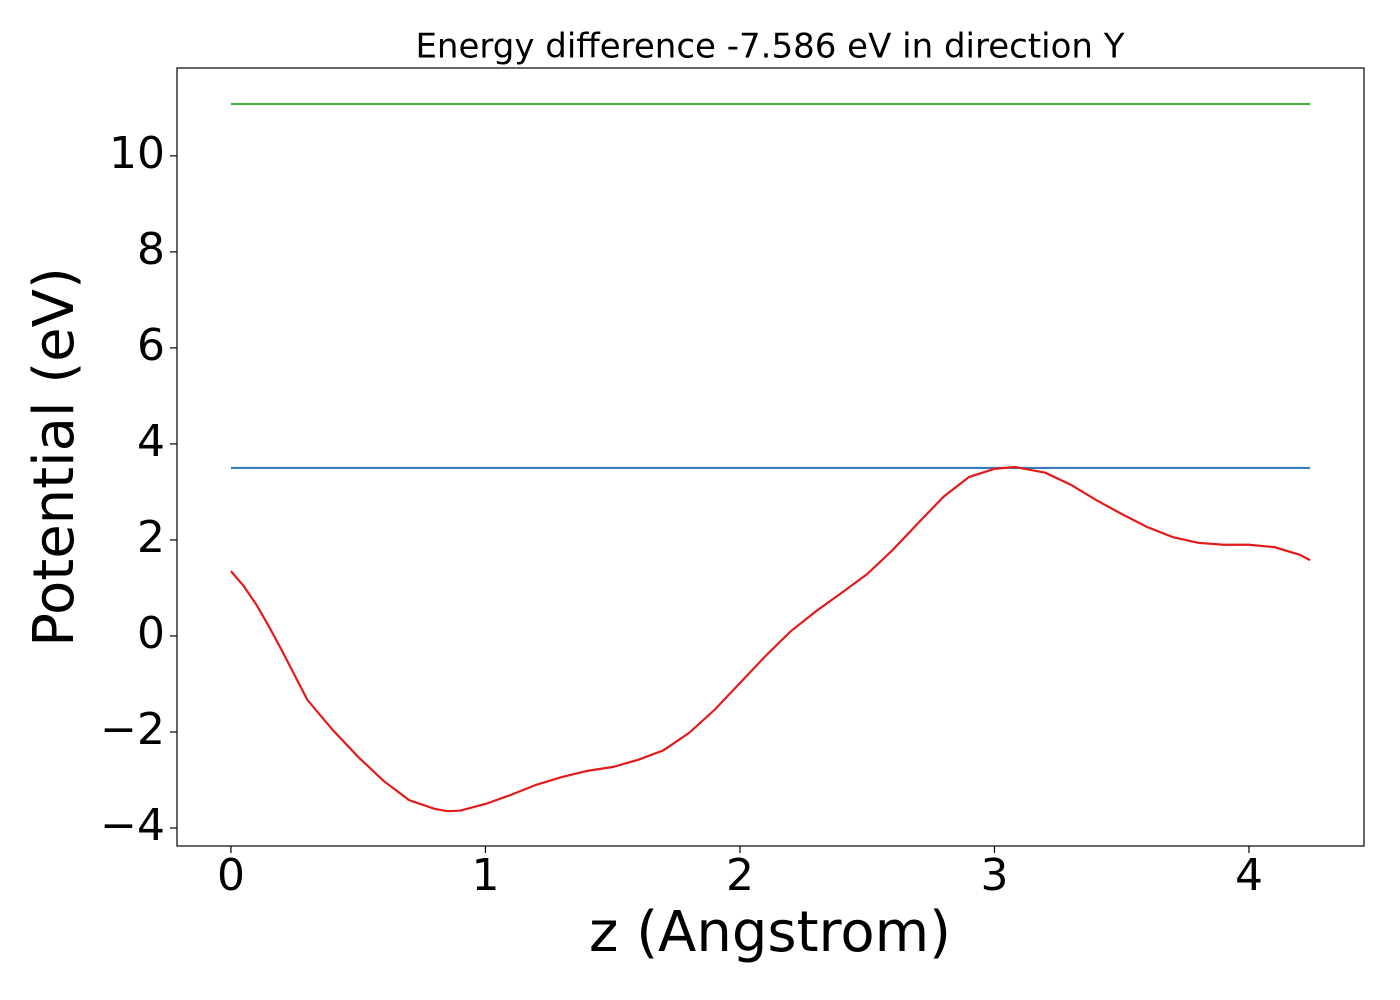 The image size is (1400, 1000). Describe the element at coordinates (151, 441) in the screenshot. I see `y-tick-label: 4` at that location.